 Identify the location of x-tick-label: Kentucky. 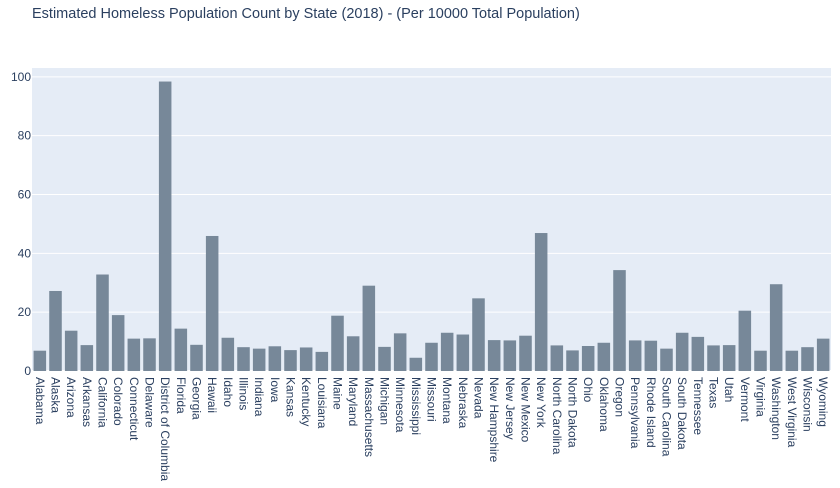
(306, 401).